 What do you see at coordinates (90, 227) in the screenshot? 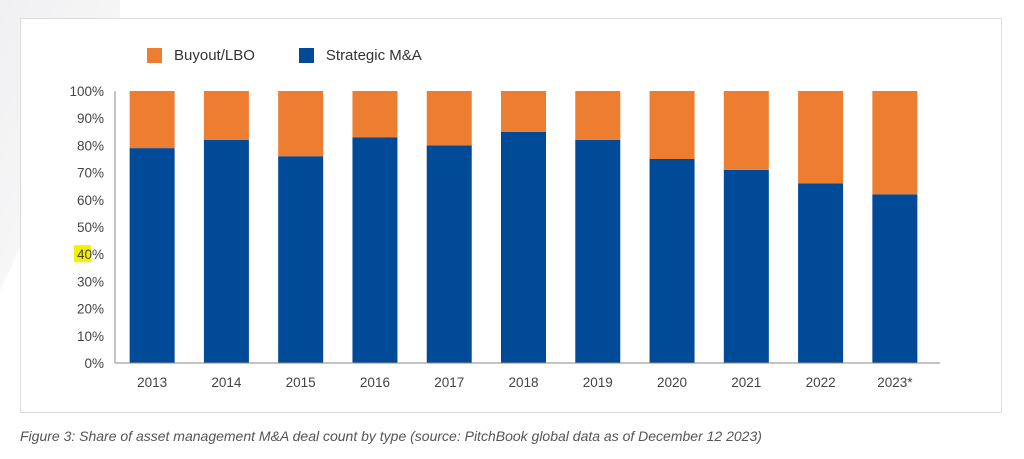
I see `ytick-label: 50%` at bounding box center [90, 227].